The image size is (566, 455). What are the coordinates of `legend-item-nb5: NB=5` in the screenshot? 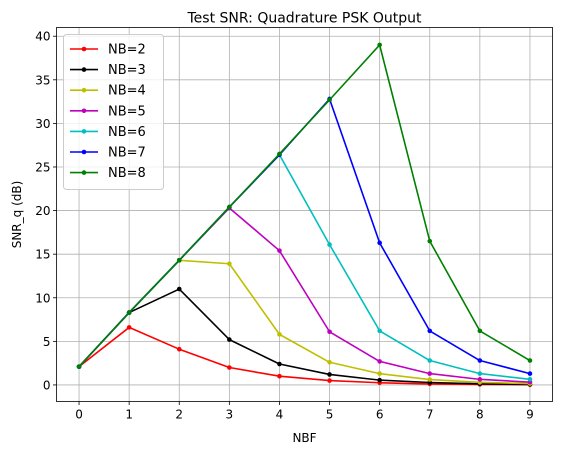 It's located at (108, 111).